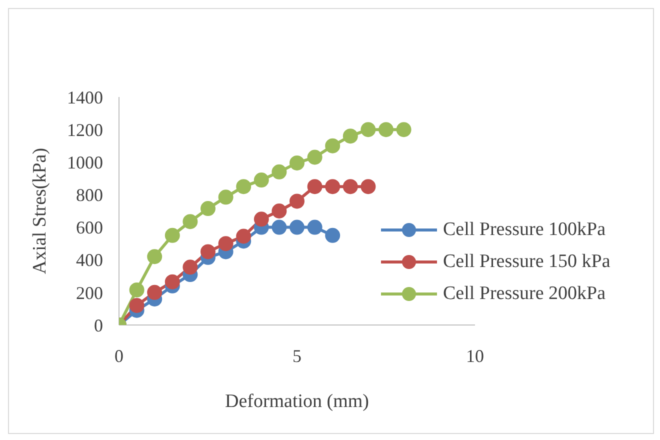 This screenshot has height=440, width=660. I want to click on y-tick-label: 0, so click(98, 325).